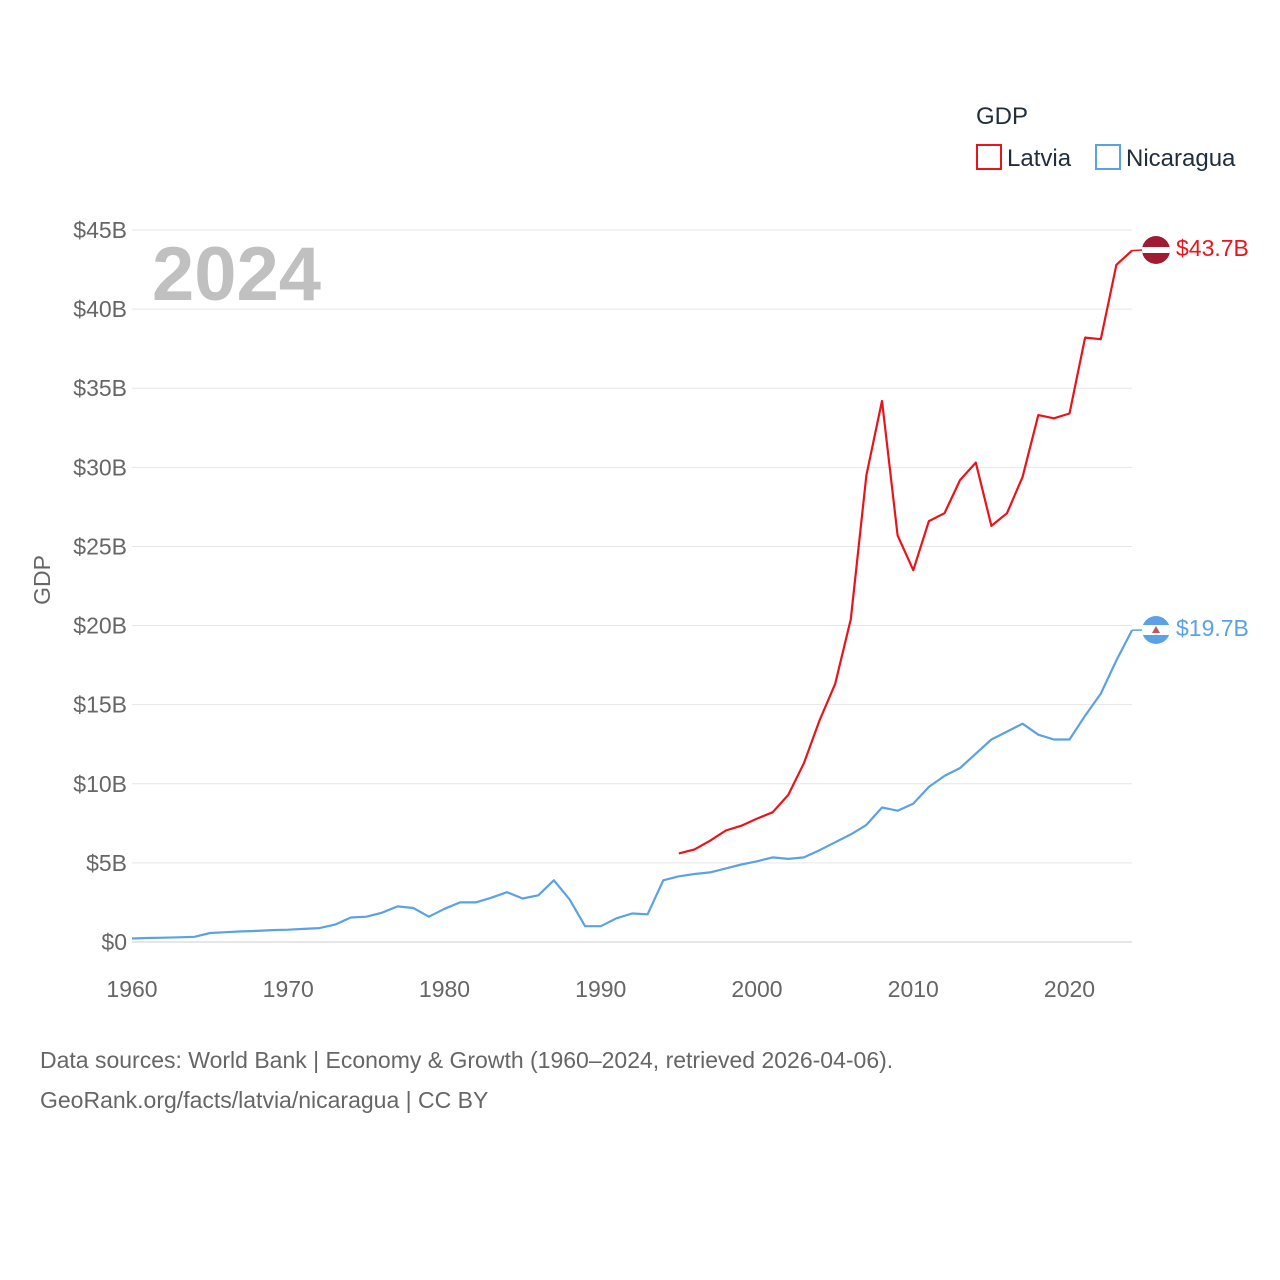 This screenshot has width=1280, height=1280. What do you see at coordinates (913, 989) in the screenshot?
I see `x-tick-label: 2010` at bounding box center [913, 989].